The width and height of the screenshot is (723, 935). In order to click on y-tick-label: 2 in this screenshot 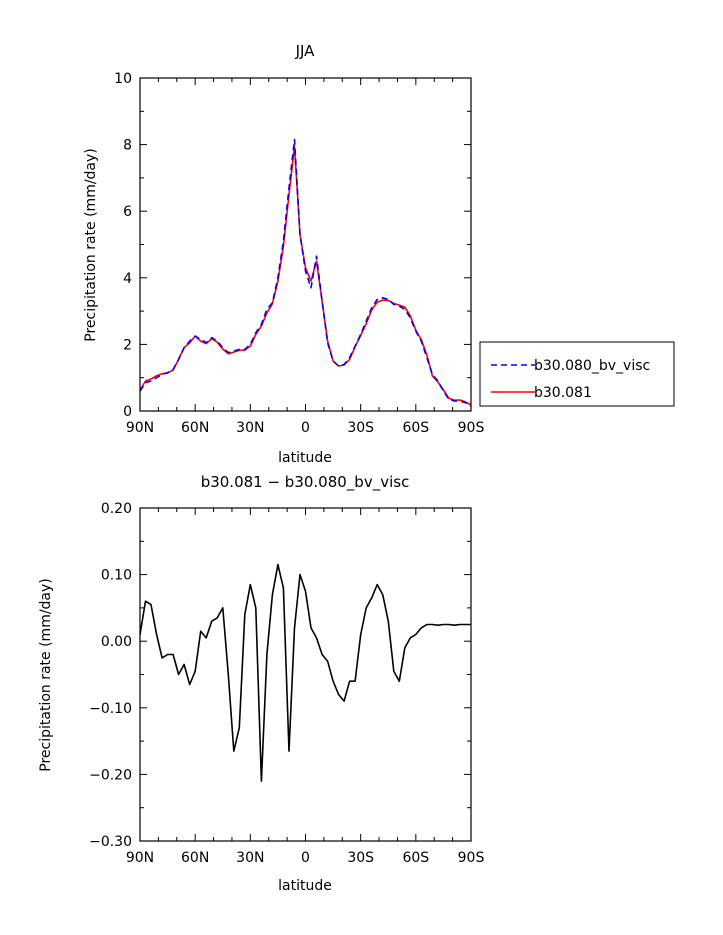, I will do `click(127, 345)`.